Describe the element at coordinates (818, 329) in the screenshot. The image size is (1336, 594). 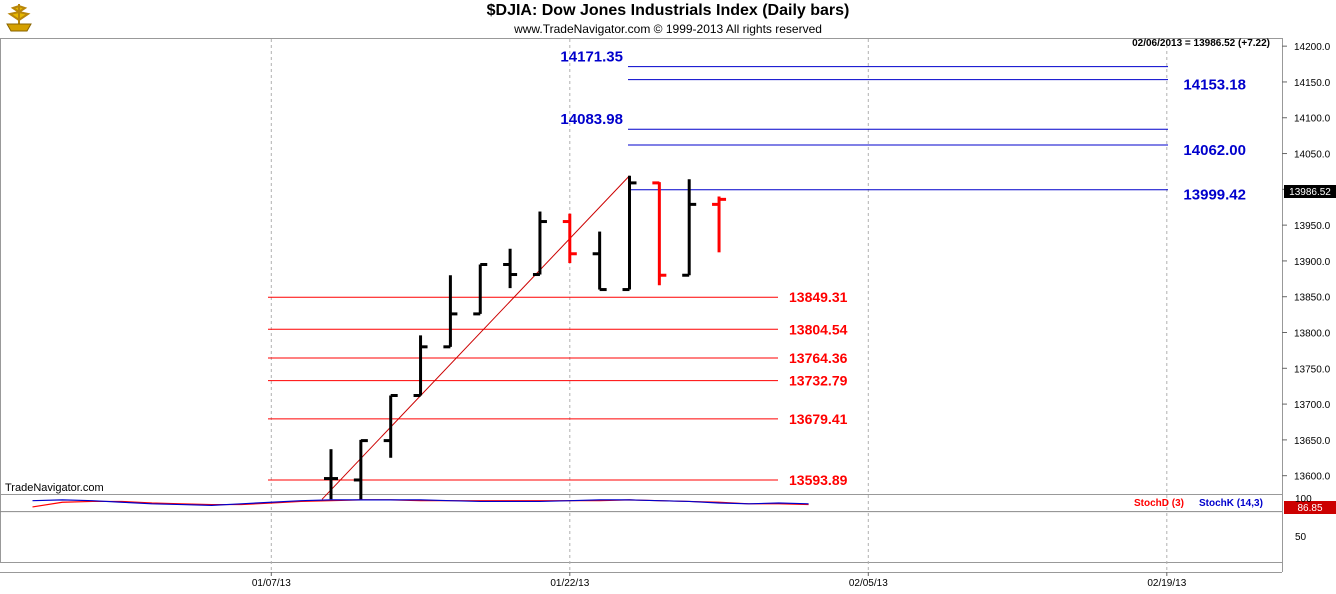
I see `red-level-label: 13804.54` at that location.